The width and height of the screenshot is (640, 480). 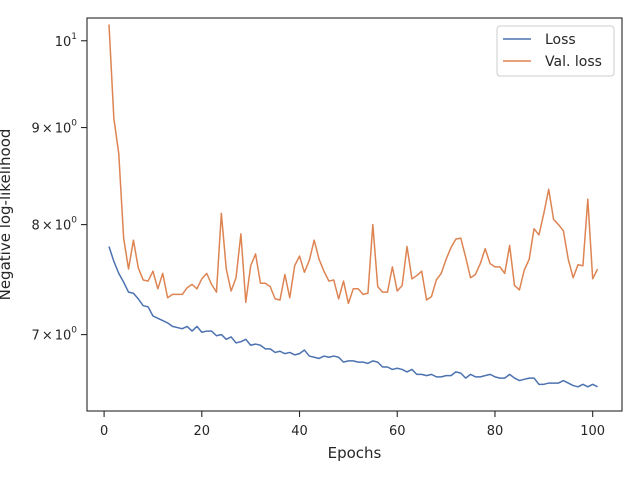 I want to click on x-tick-label: 60, so click(x=397, y=431).